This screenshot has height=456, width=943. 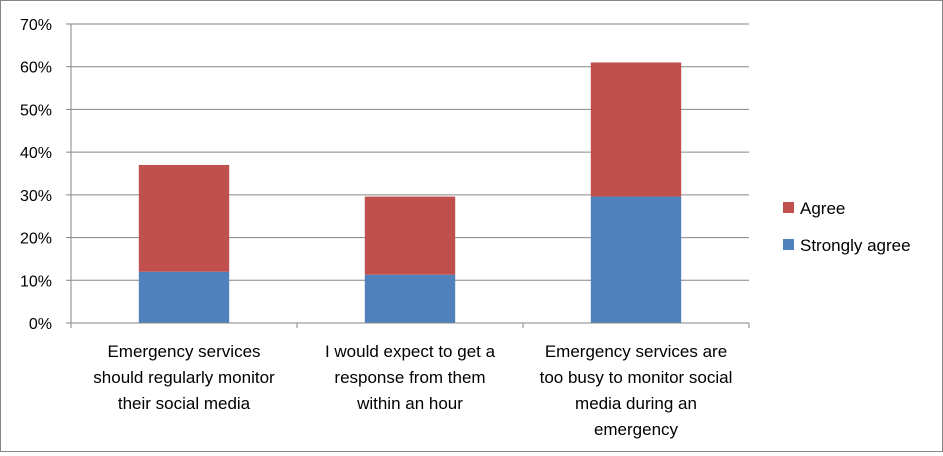 I want to click on legend-label: Agree, so click(x=822, y=208).